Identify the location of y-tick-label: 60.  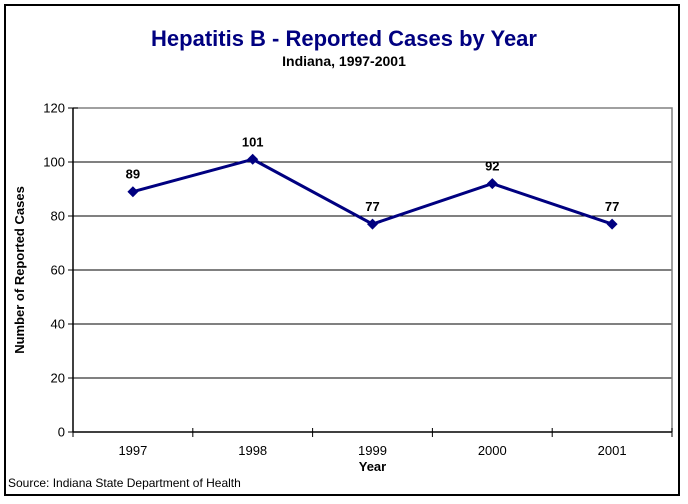
(58, 270).